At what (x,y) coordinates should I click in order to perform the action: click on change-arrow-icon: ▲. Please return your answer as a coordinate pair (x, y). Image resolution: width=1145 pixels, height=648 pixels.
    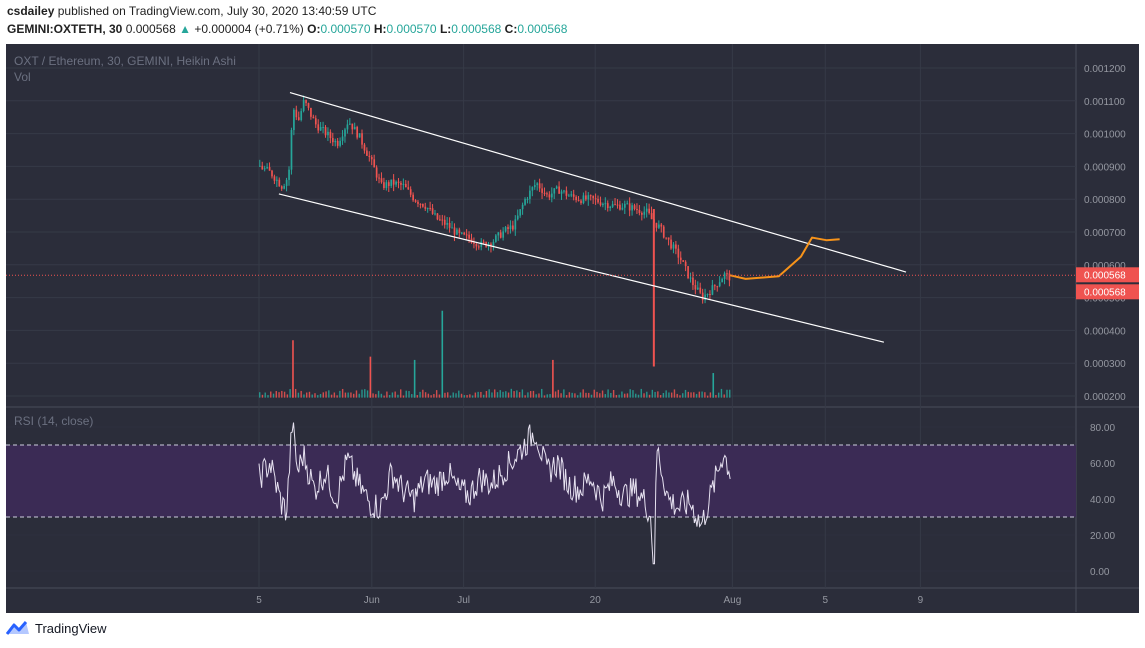
    Looking at the image, I should click on (185, 29).